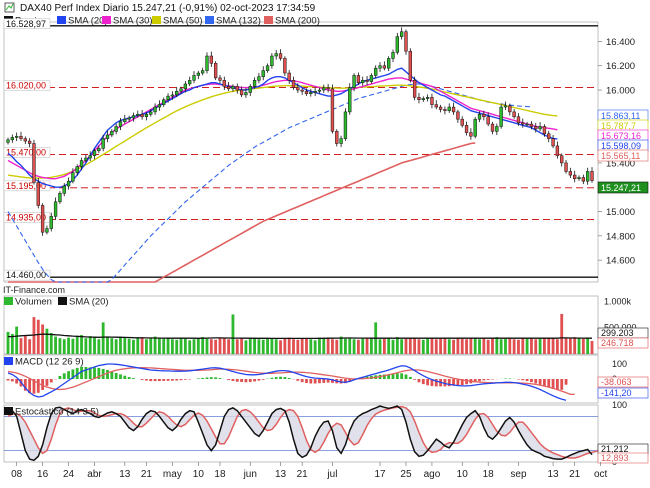 Image resolution: width=650 pixels, height=488 pixels. I want to click on legend-label: SMA (50), so click(183, 21).